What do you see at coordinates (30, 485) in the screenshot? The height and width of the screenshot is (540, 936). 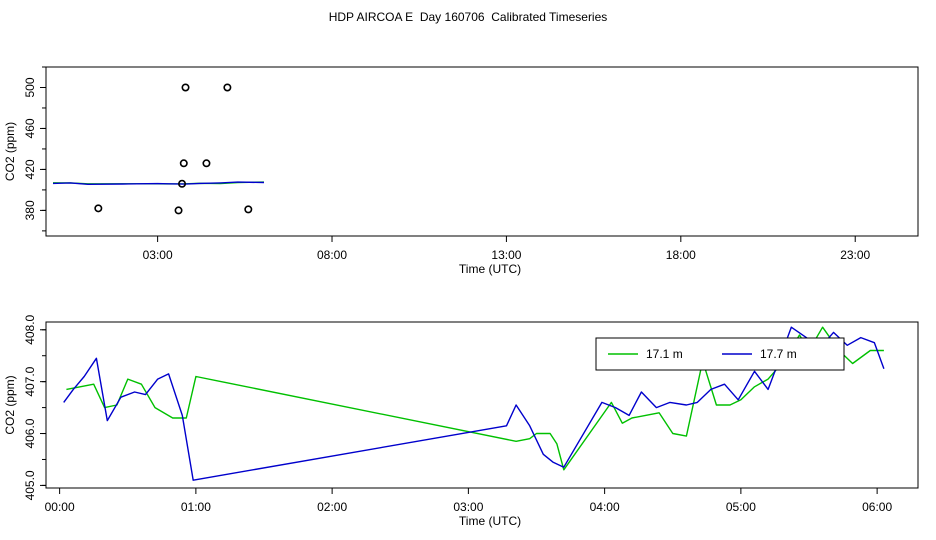 I see `panel2-y-tick-label: 405.0` at bounding box center [30, 485].